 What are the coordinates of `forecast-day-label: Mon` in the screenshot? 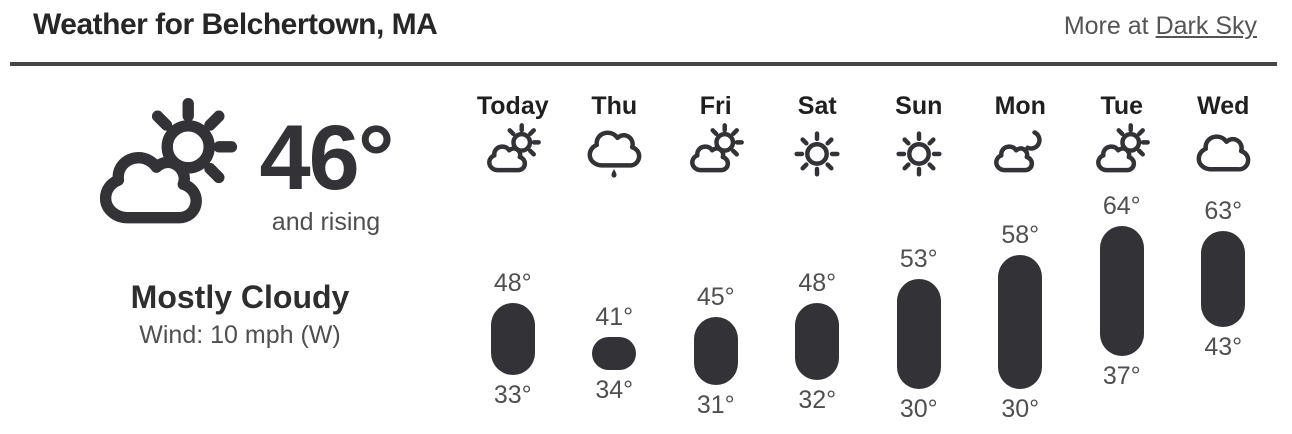 It's located at (1020, 106).